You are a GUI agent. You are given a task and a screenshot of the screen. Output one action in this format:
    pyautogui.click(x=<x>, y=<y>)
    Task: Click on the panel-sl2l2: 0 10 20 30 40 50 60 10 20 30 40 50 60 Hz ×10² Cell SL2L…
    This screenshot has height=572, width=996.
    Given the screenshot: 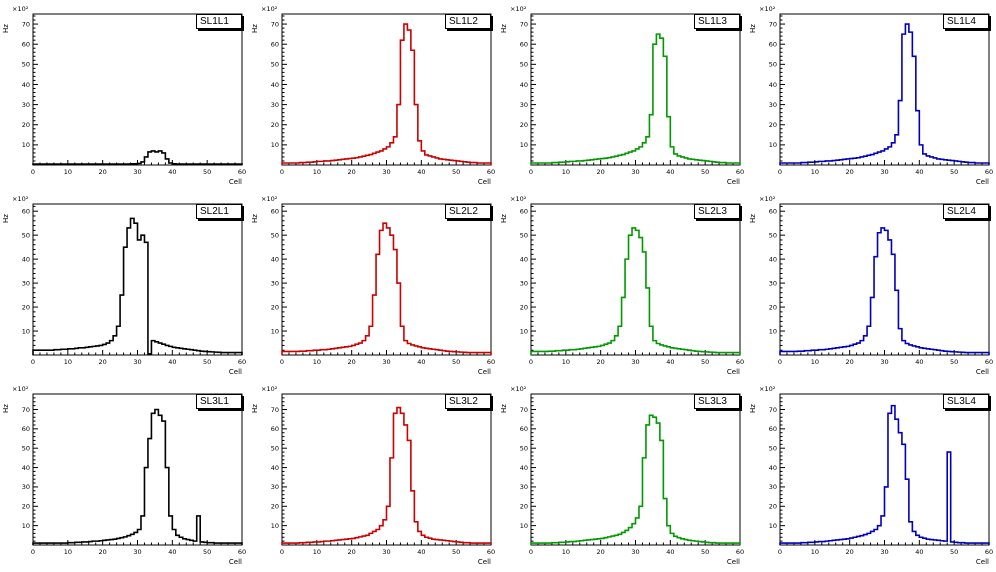 What is the action you would take?
    pyautogui.click(x=373, y=286)
    